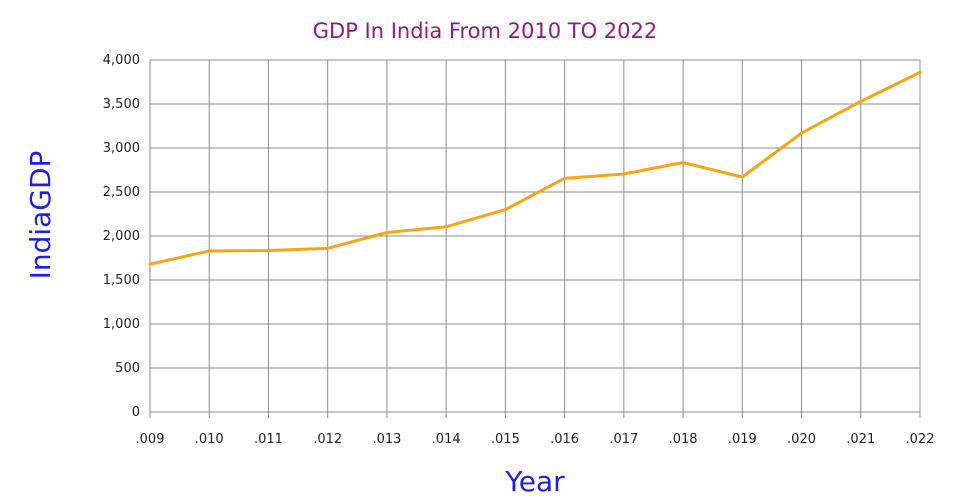  Describe the element at coordinates (860, 439) in the screenshot. I see `x-tick-label: .021` at that location.